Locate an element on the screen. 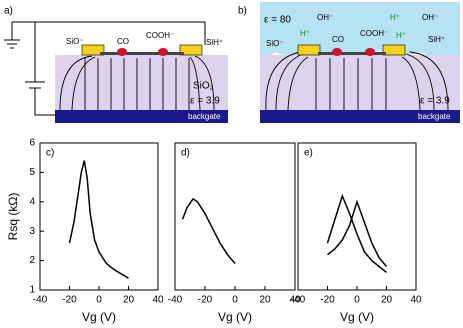 This screenshot has width=463, height=328. y-tick-label: 3 is located at coordinates (32, 231).